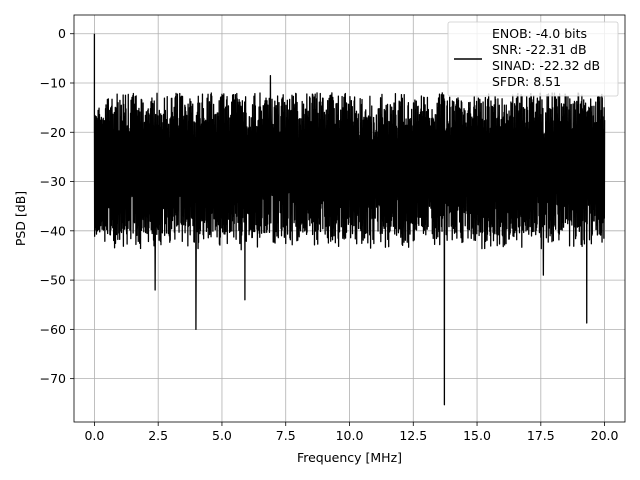 This screenshot has height=480, width=640. Describe the element at coordinates (222, 435) in the screenshot. I see `x-tick-label: 5.0` at that location.